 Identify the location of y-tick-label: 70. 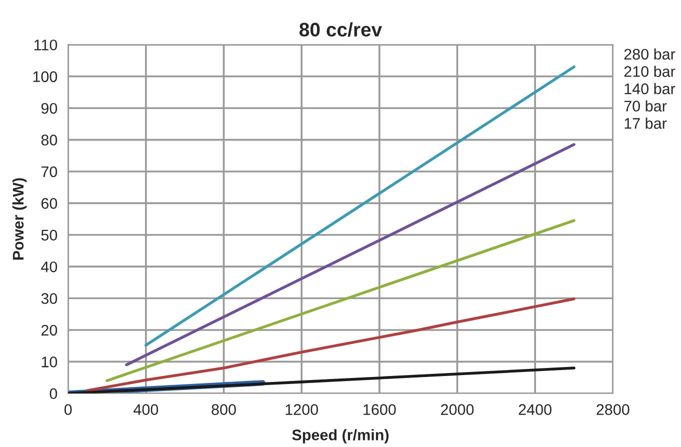
(49, 172).